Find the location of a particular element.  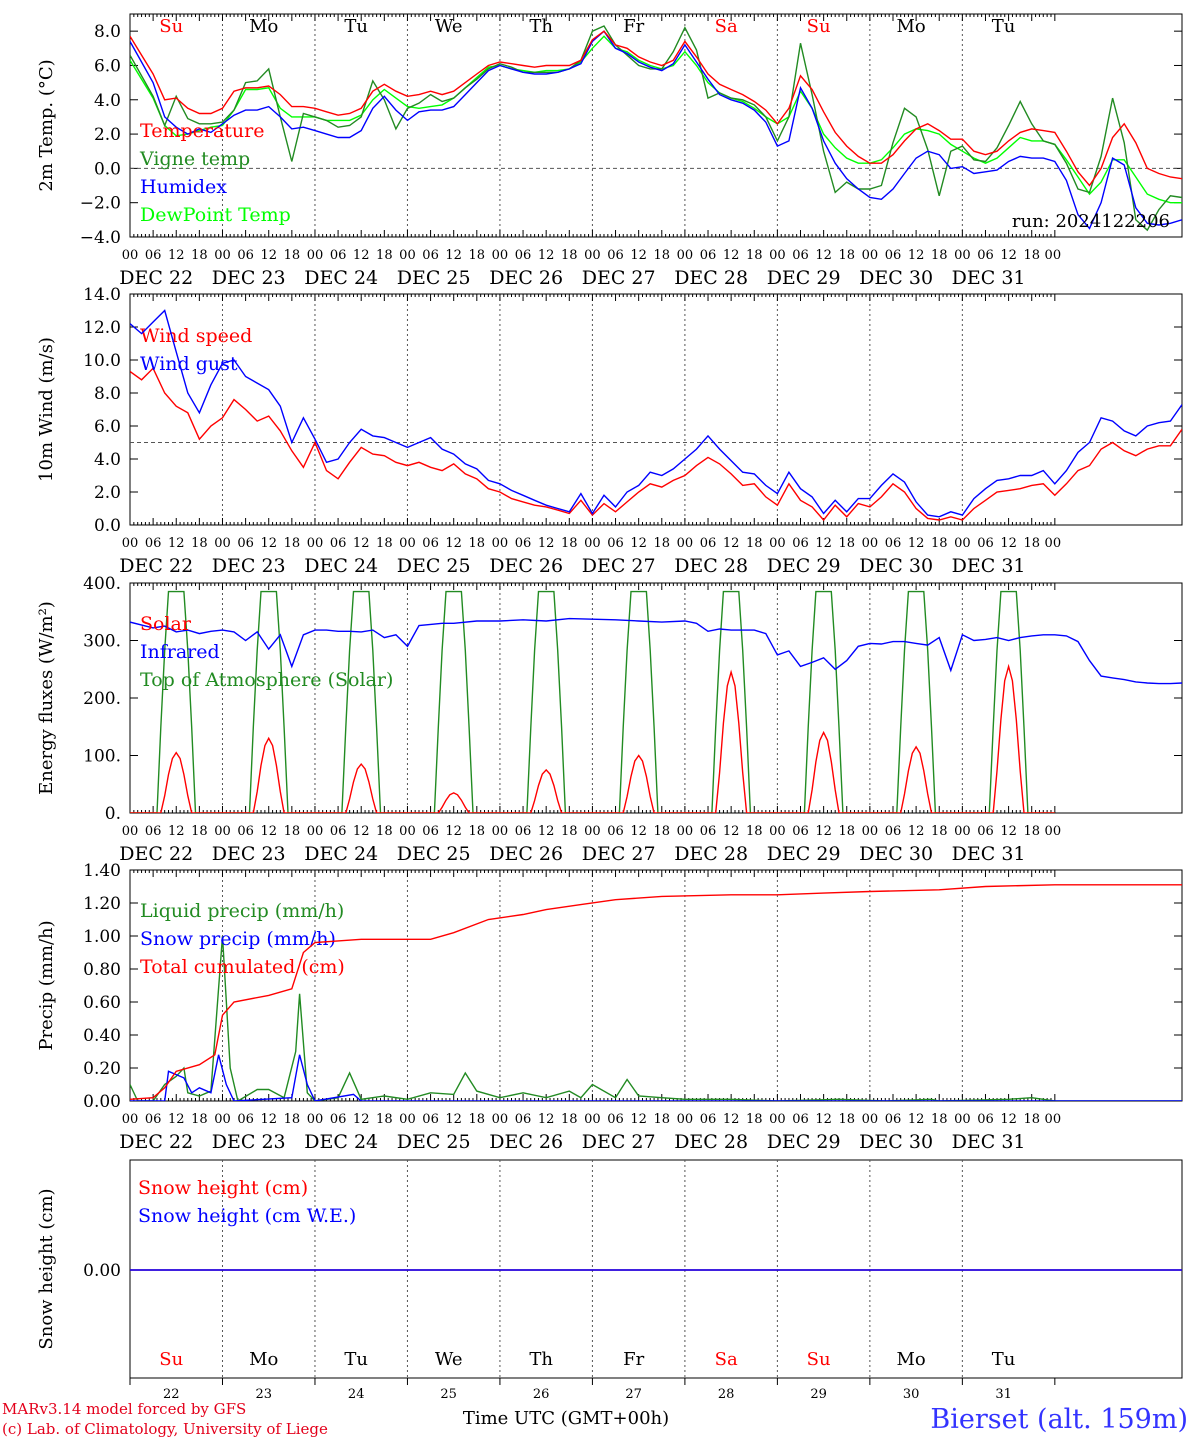

y-tick-label: 4.0 is located at coordinates (107, 460).